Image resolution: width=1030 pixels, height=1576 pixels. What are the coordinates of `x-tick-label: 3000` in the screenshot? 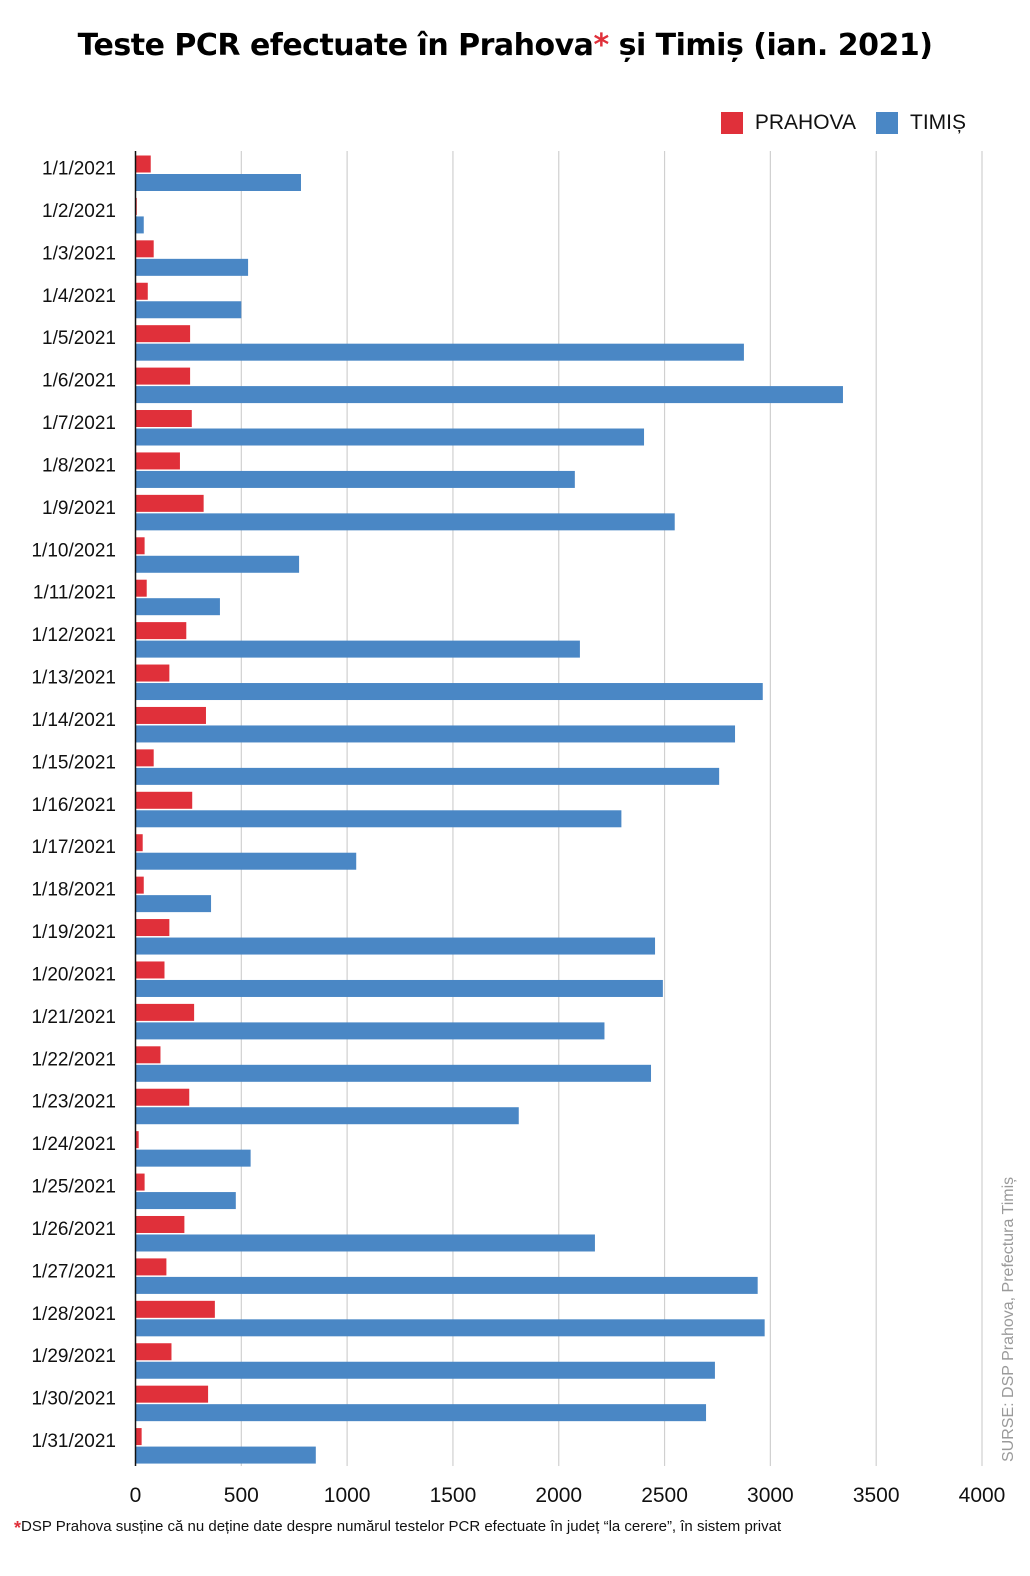 It's located at (770, 1495).